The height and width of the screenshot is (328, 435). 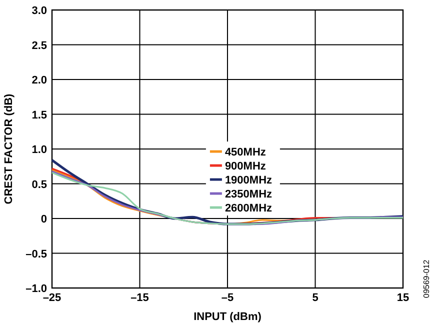 I want to click on x-axis-title: INPUT (dBm), so click(x=228, y=317).